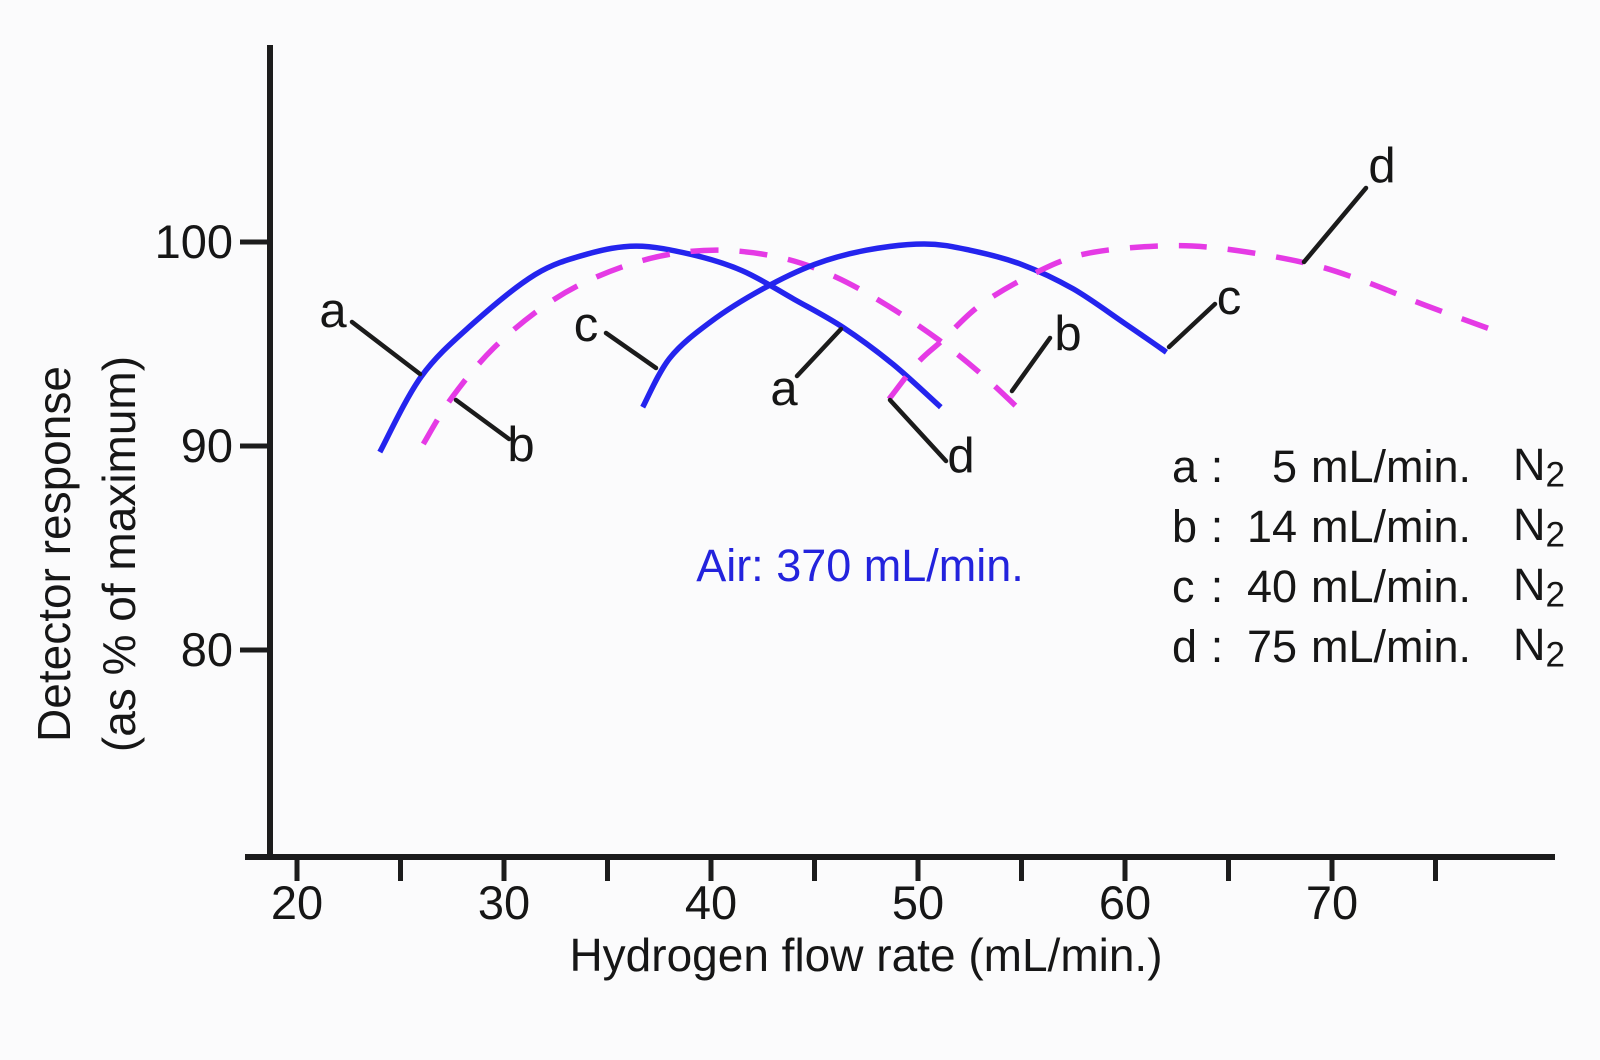  What do you see at coordinates (866, 955) in the screenshot?
I see `x-axis-title: Hydrogen flow rate (mL/min.)` at bounding box center [866, 955].